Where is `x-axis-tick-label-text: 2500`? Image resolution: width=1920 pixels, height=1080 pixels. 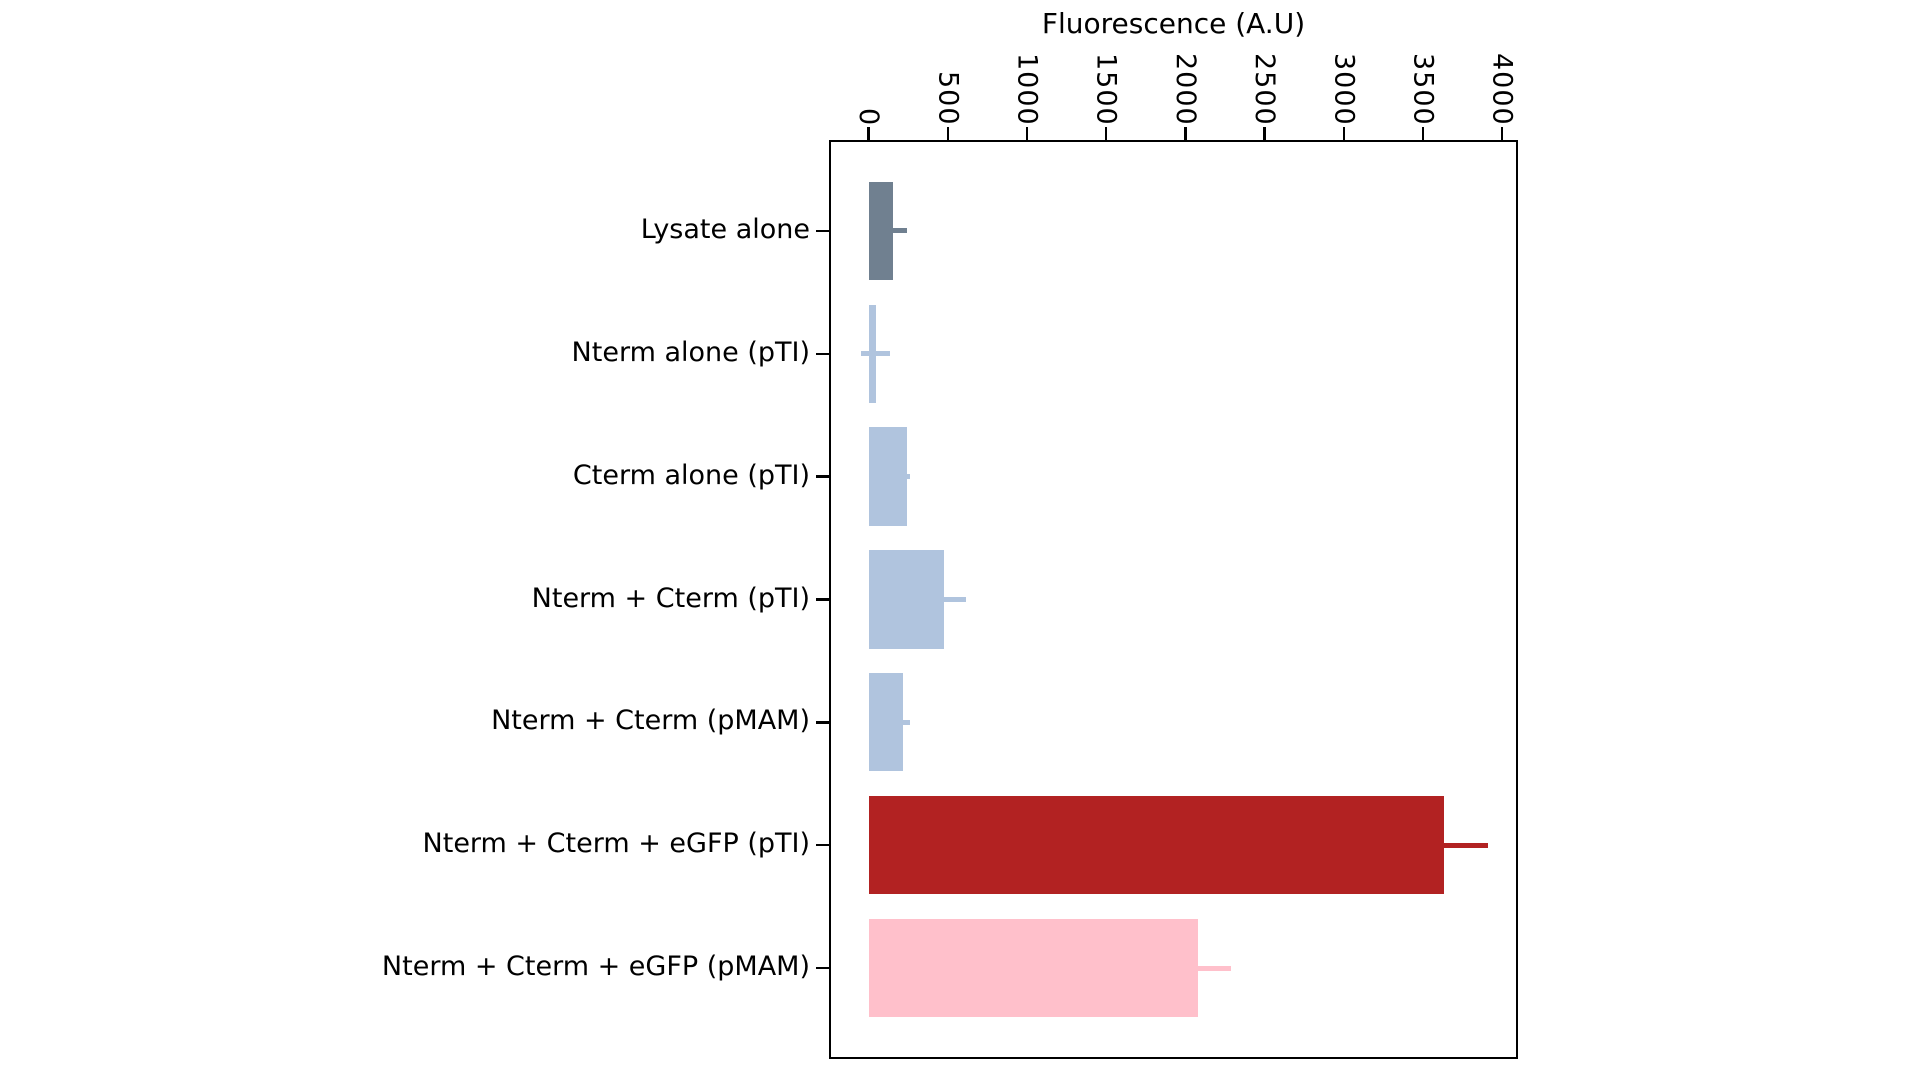 x-axis-tick-label-text: 2500 is located at coordinates (1265, 89).